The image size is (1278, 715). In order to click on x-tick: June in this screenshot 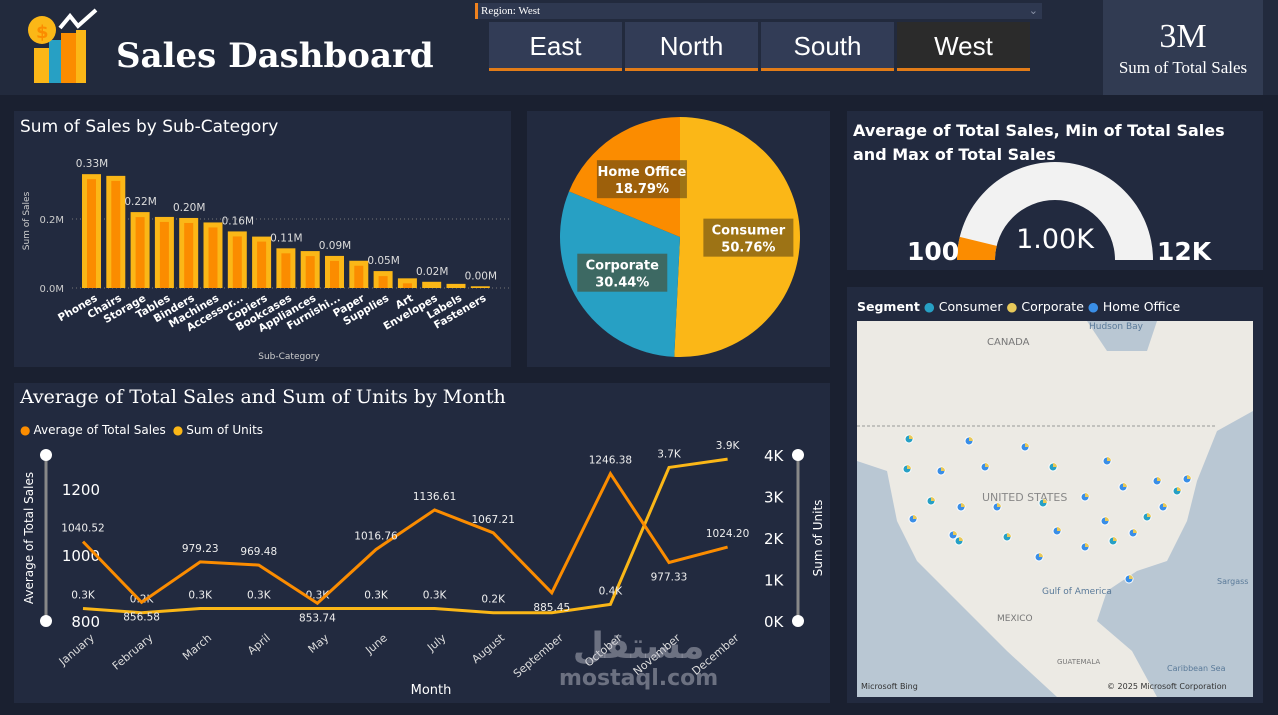, I will do `click(376, 644)`.